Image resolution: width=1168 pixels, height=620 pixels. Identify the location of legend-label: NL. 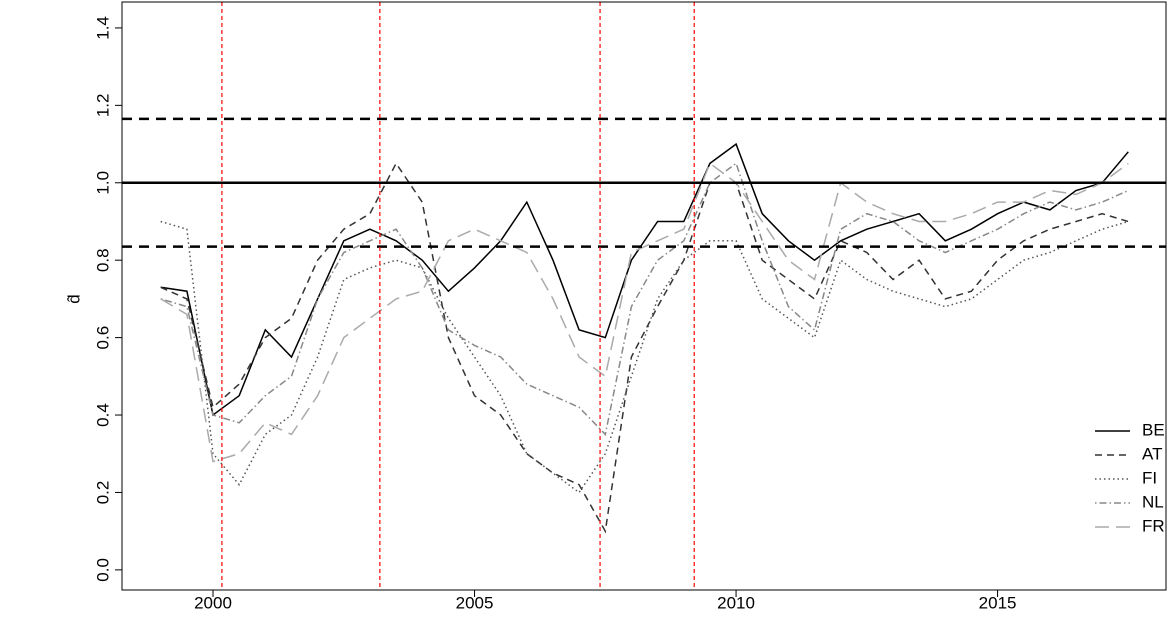
(1153, 501).